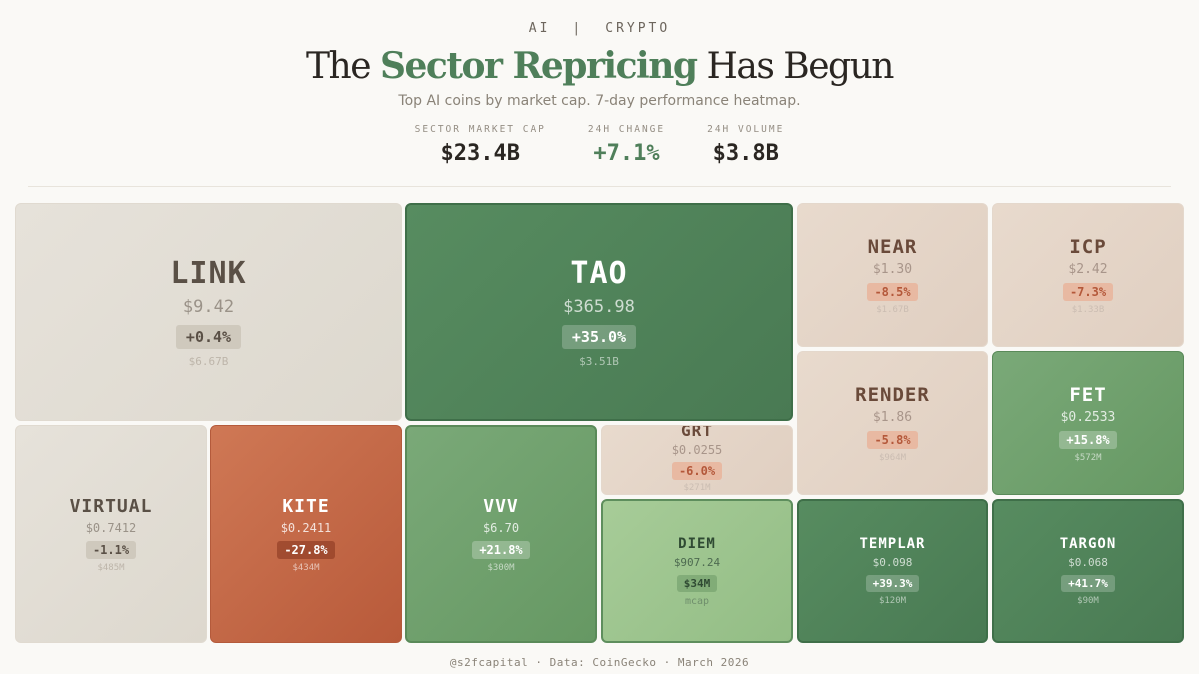 This screenshot has width=1199, height=674. I want to click on stat-market-cap: SECTOR MARKET CAP $23.4B, so click(480, 145).